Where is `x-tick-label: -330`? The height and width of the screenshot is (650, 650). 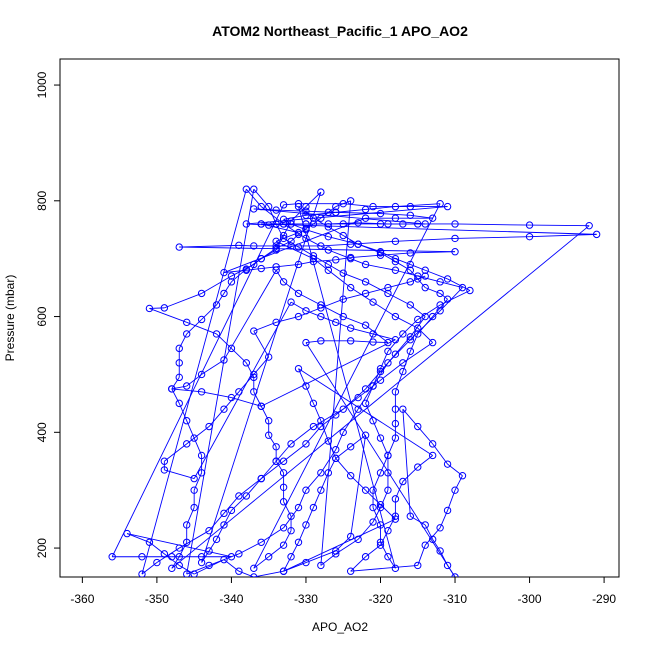 x-tick-label: -330 is located at coordinates (306, 599).